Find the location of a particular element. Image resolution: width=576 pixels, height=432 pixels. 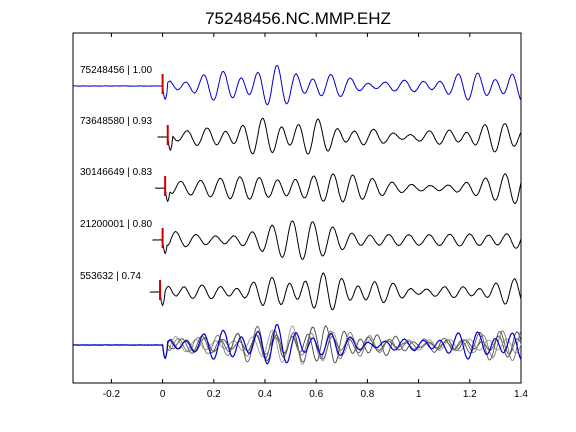

x-tick-label: -0.2 is located at coordinates (112, 394).